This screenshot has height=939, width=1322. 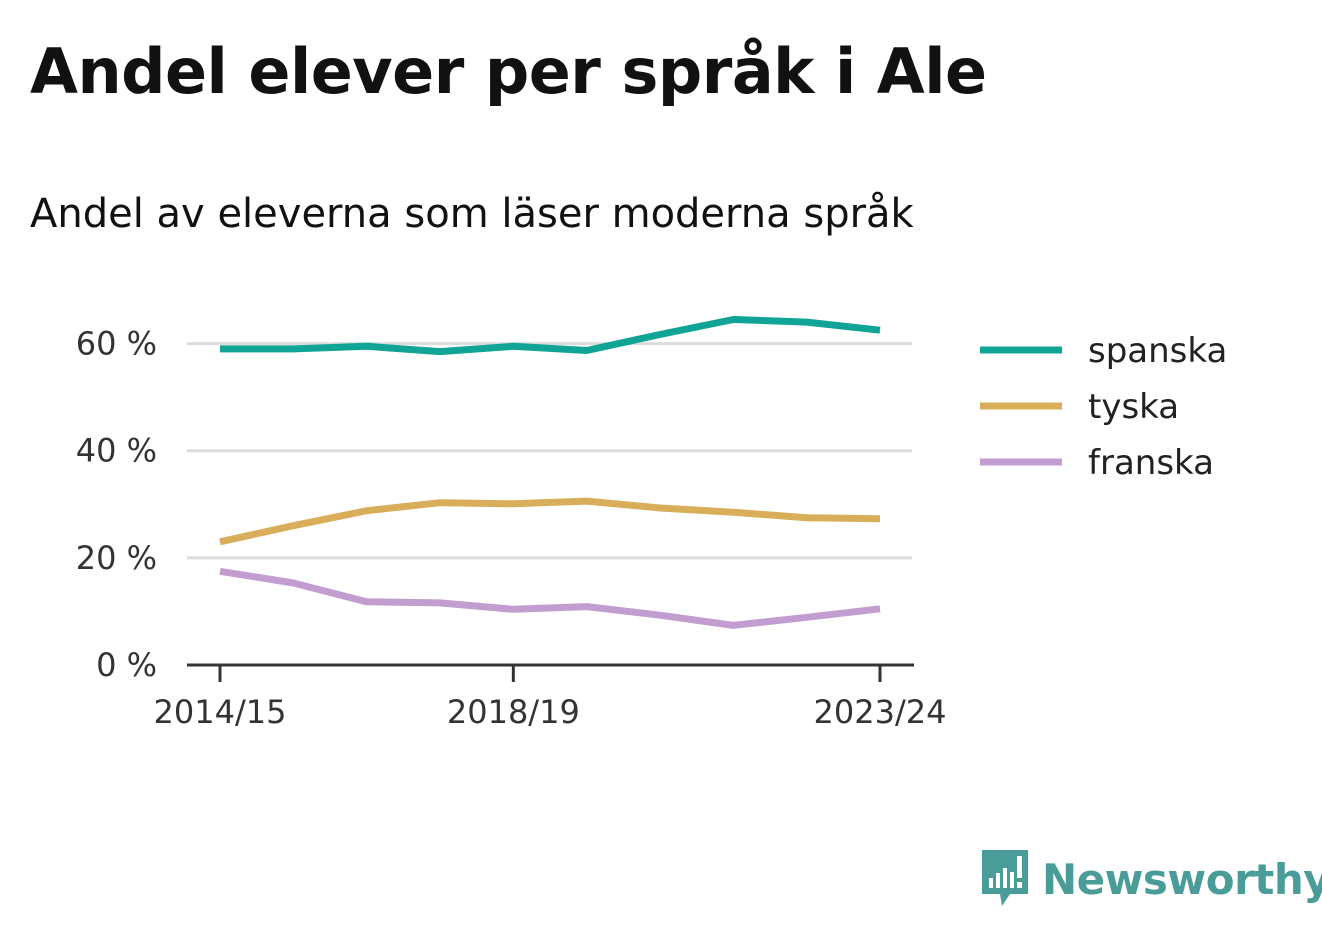 What do you see at coordinates (220, 712) in the screenshot?
I see `x-tick-label: 2014/15` at bounding box center [220, 712].